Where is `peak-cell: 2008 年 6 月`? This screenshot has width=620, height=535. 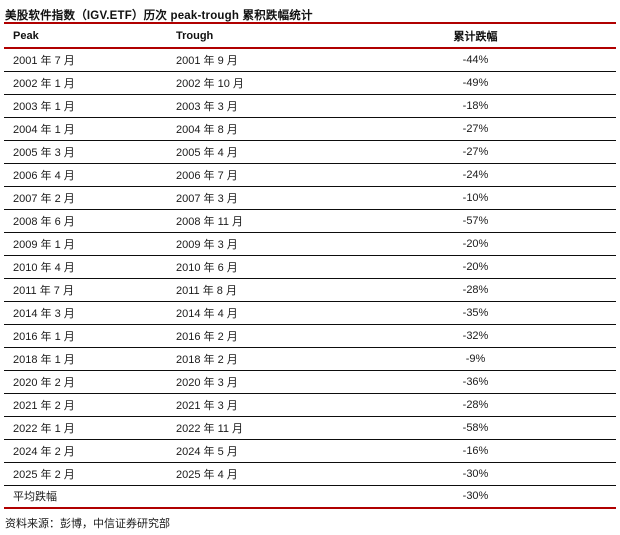 peak-cell: 2008 年 6 月 is located at coordinates (85, 221).